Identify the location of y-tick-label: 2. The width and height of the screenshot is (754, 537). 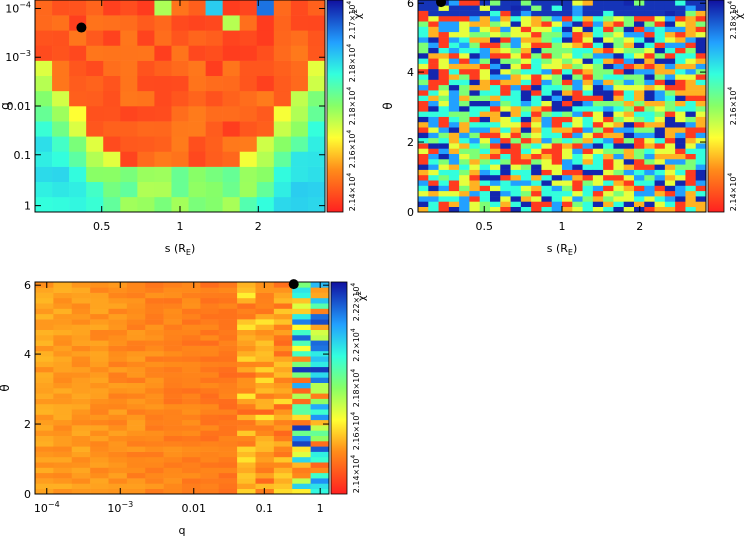
(27, 424).